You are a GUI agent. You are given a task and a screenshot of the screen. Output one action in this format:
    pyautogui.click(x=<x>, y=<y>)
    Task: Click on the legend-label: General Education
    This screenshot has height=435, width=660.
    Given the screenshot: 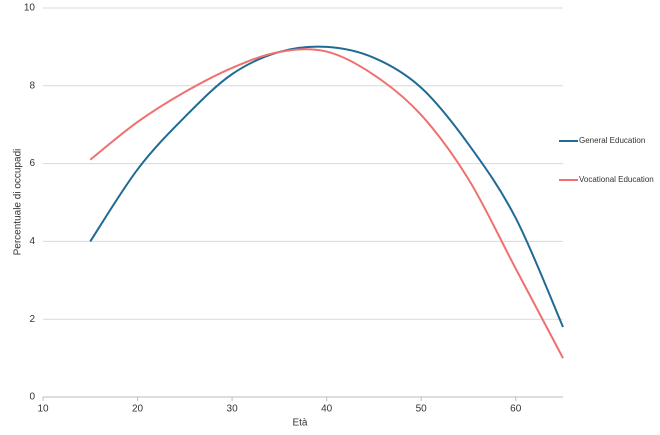 What is the action you would take?
    pyautogui.click(x=612, y=140)
    